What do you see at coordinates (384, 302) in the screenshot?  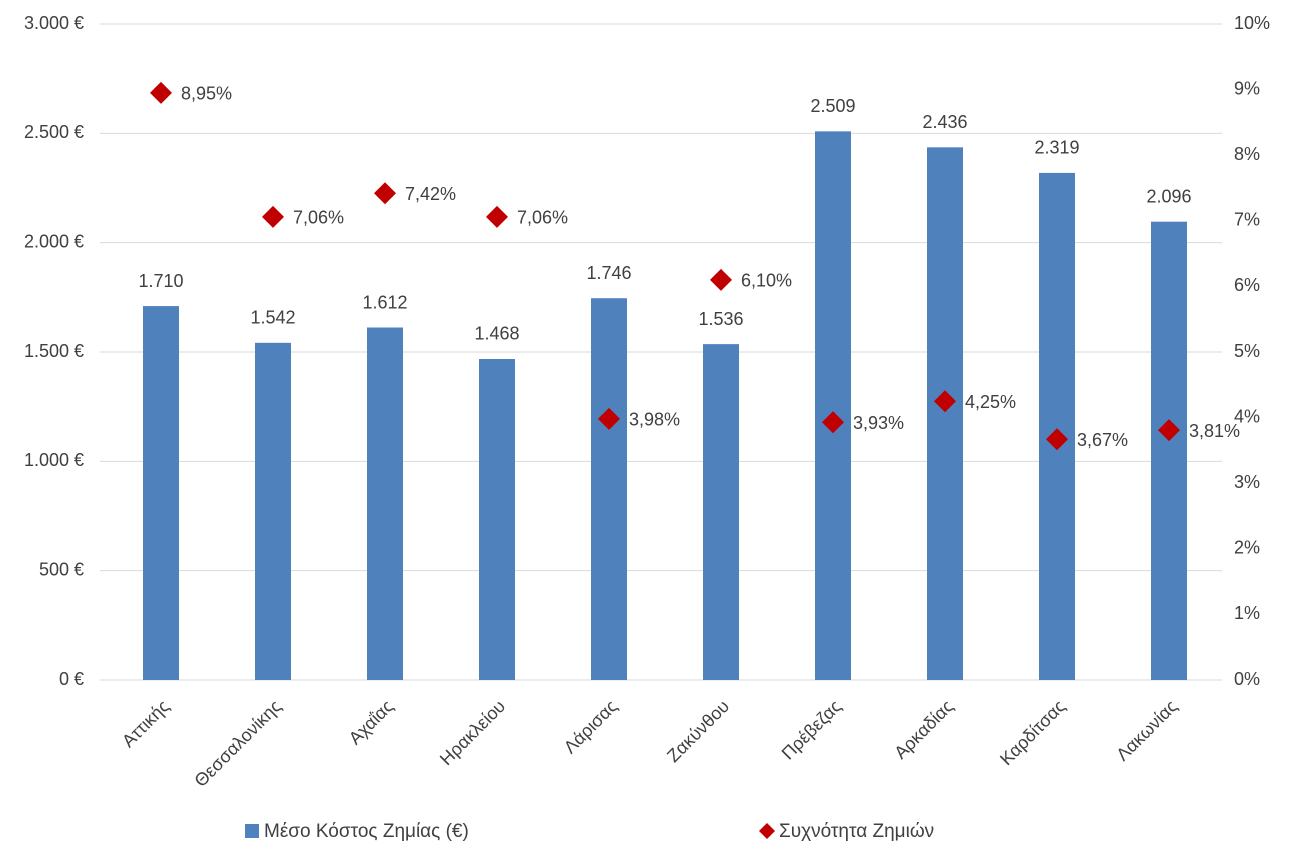 I see `bar-value-label: 1.612` at bounding box center [384, 302].